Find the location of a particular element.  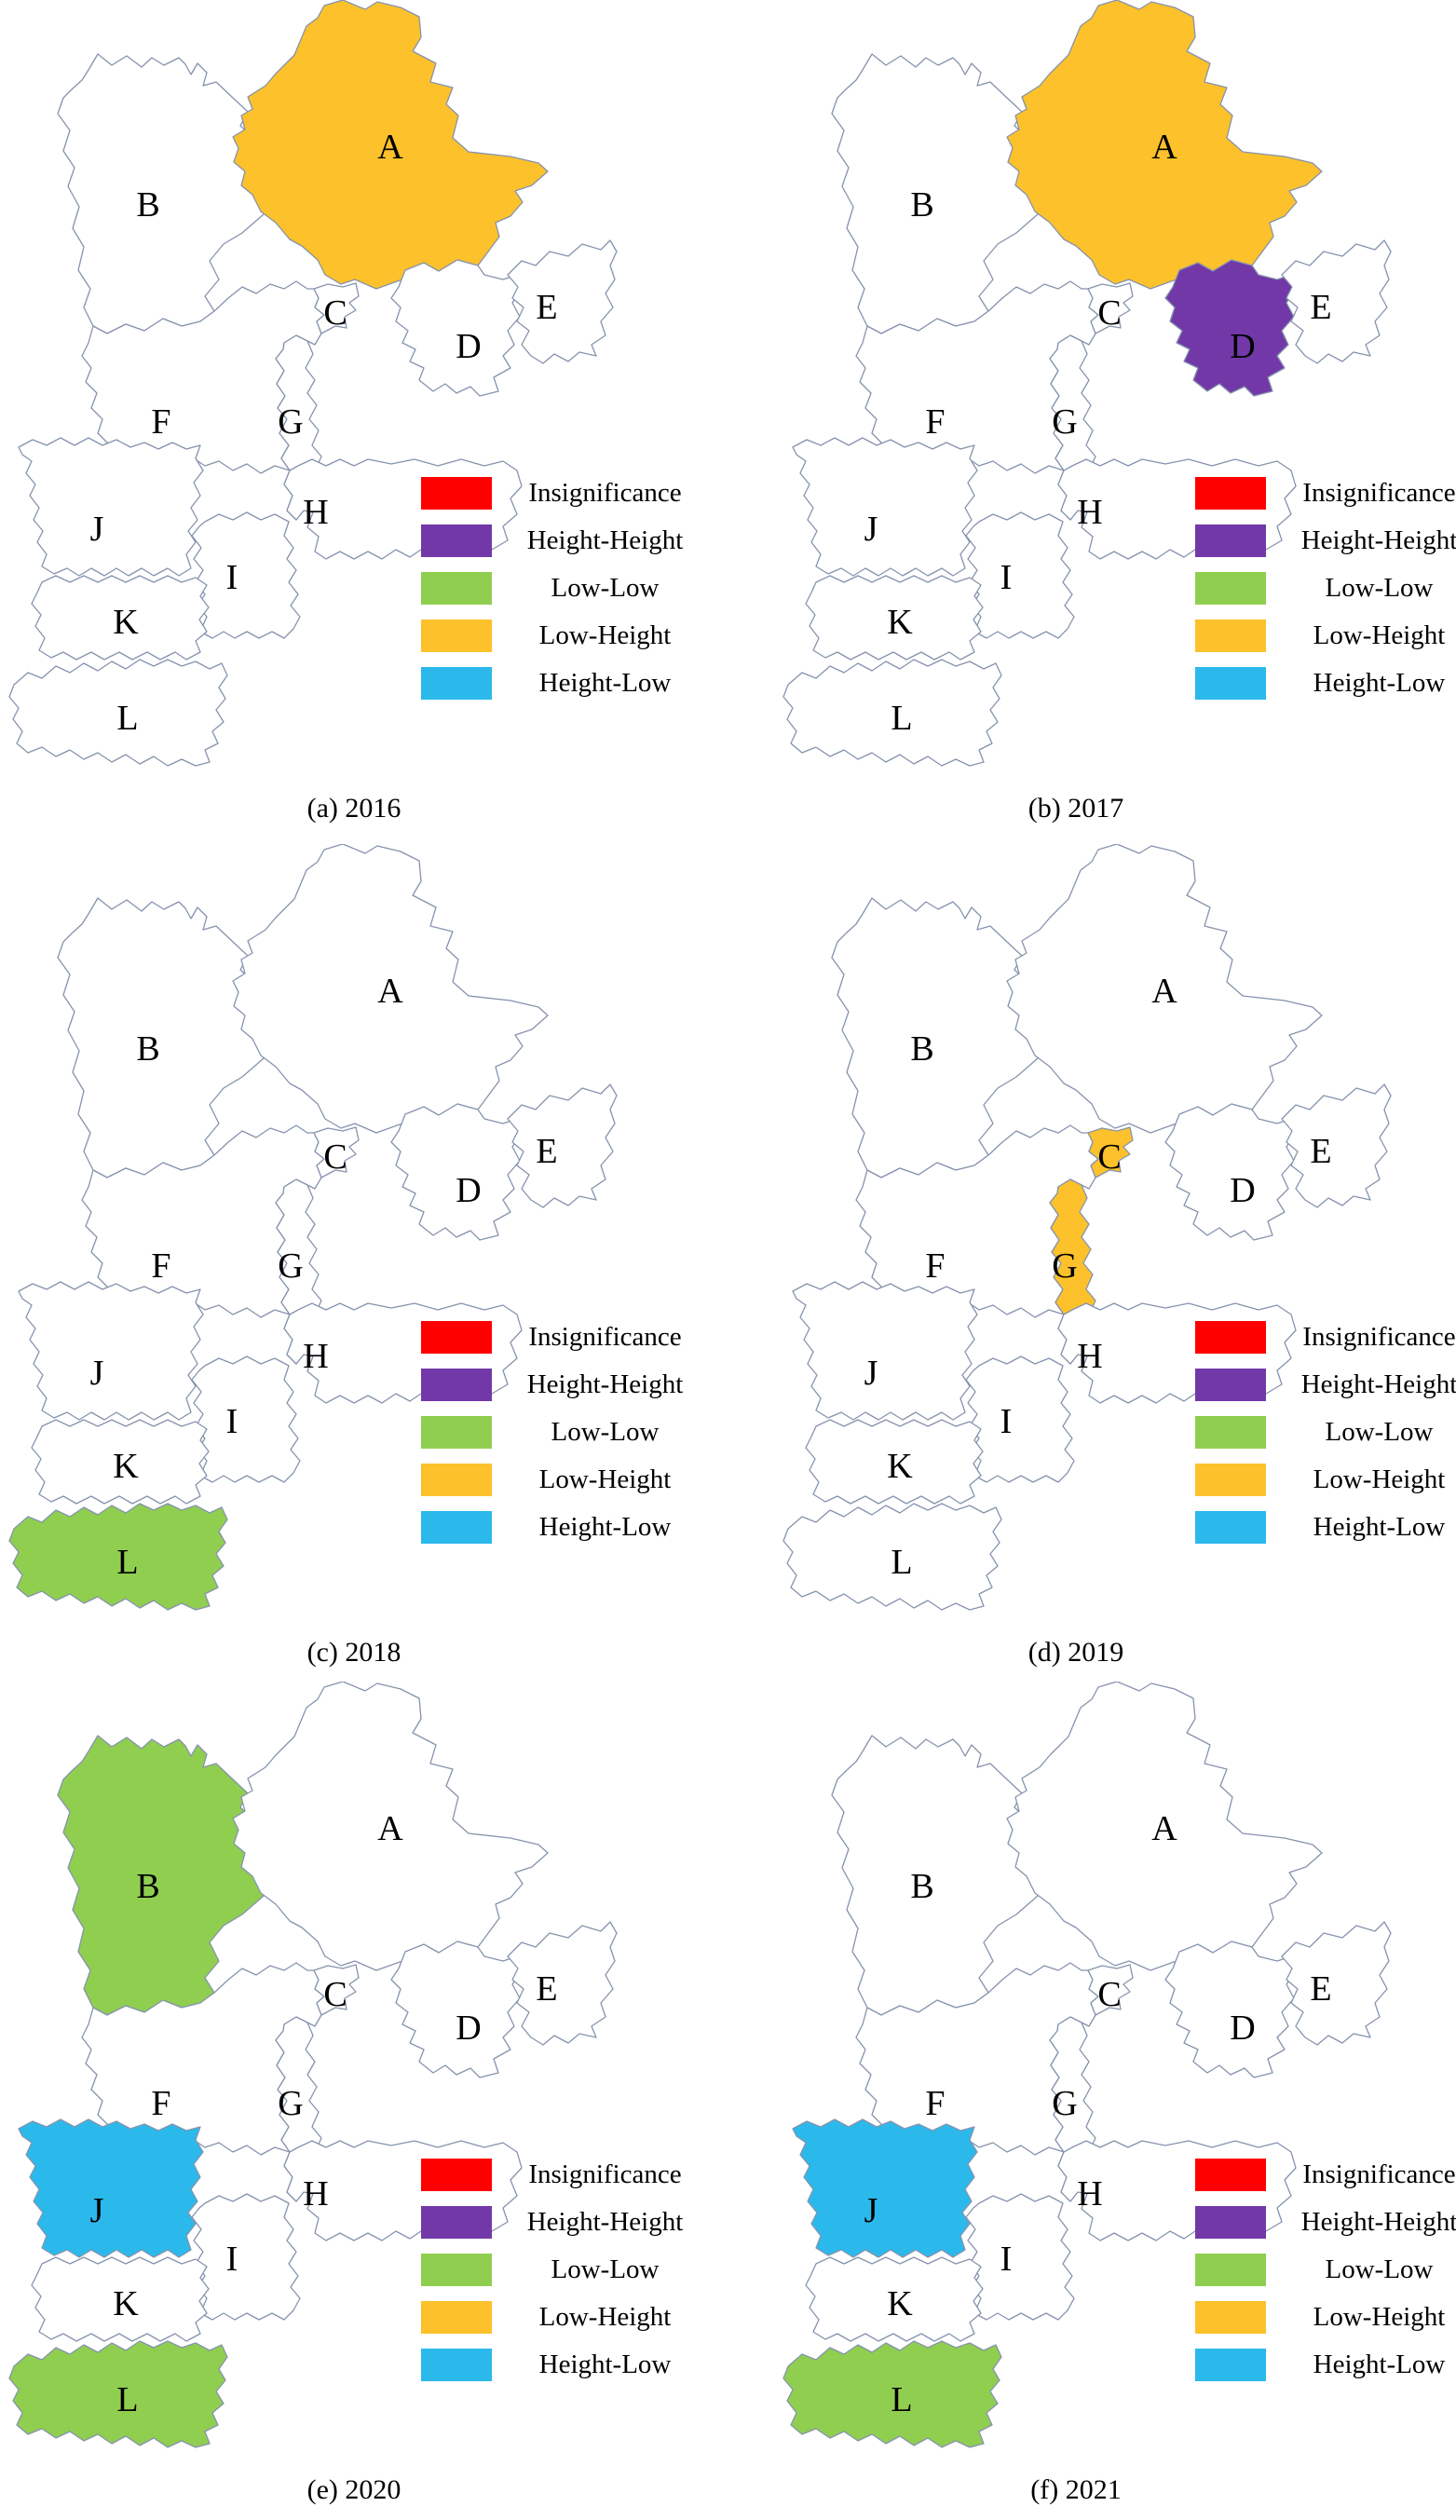

map-2020: A B C D E F G H I J K L is located at coordinates (354, 2068).